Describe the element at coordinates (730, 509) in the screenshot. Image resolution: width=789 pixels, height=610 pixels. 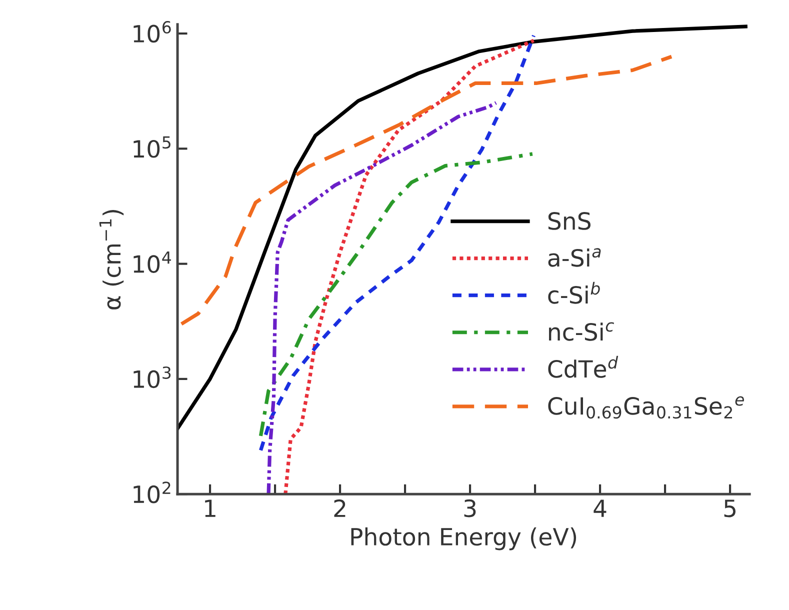
I see `x-tick-label: 5` at that location.